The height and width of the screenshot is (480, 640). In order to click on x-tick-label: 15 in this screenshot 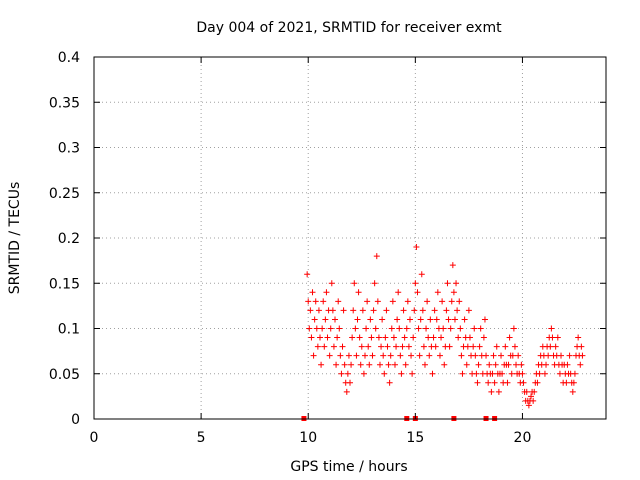, I will do `click(415, 438)`.